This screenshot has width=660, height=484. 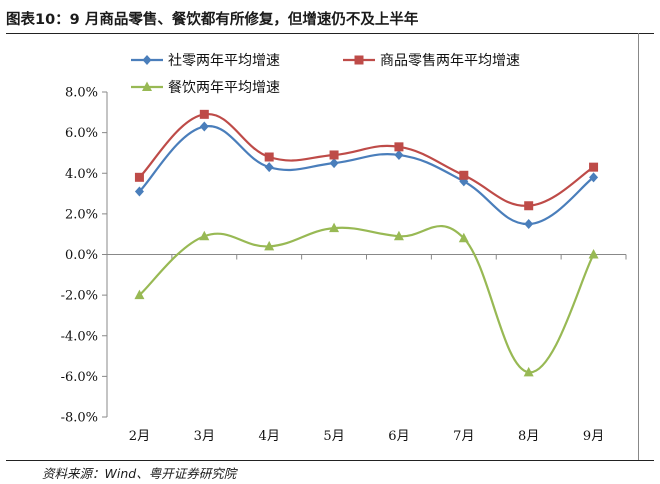 I want to click on y-tick-label: 0.0%, so click(x=81, y=255).